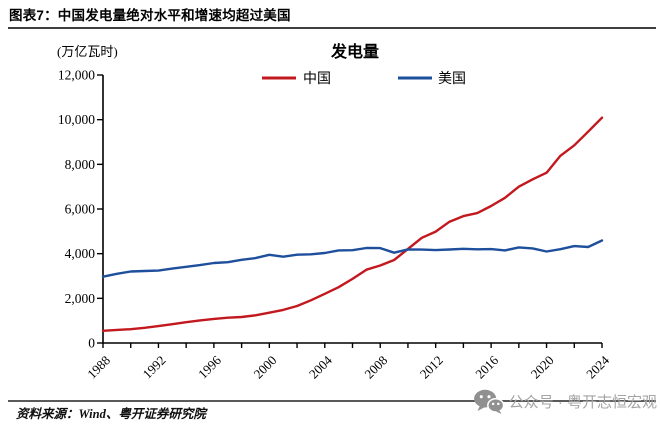  What do you see at coordinates (486, 366) in the screenshot?
I see `x-axis-tick-label: 2016` at bounding box center [486, 366].